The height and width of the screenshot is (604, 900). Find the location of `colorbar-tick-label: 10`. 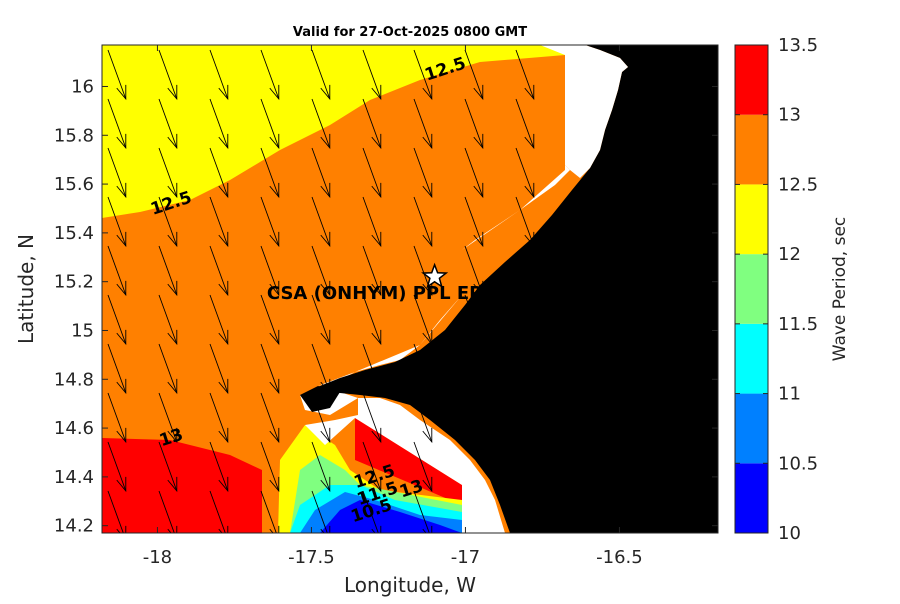

colorbar-tick-label: 10 is located at coordinates (789, 533).